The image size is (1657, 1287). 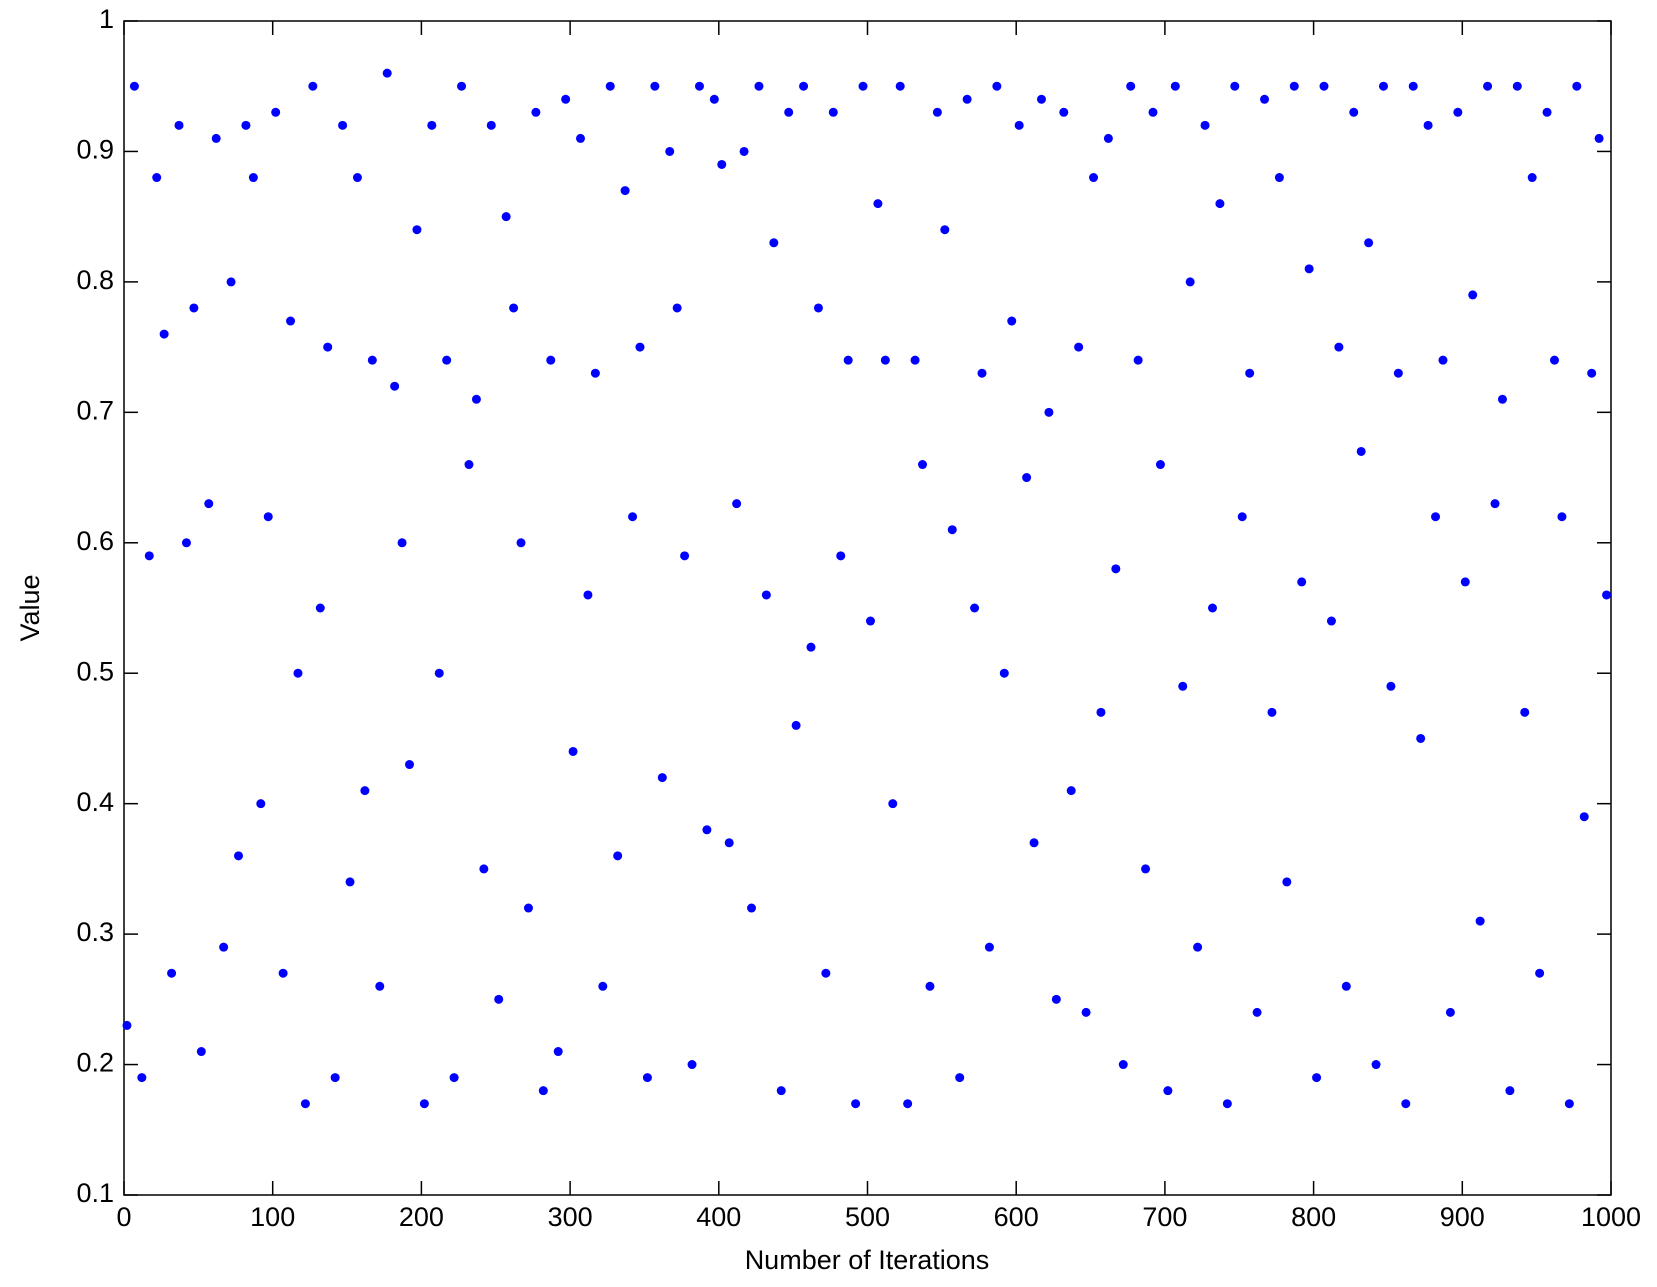 I want to click on x-tick-label: 800, so click(x=1313, y=1217).